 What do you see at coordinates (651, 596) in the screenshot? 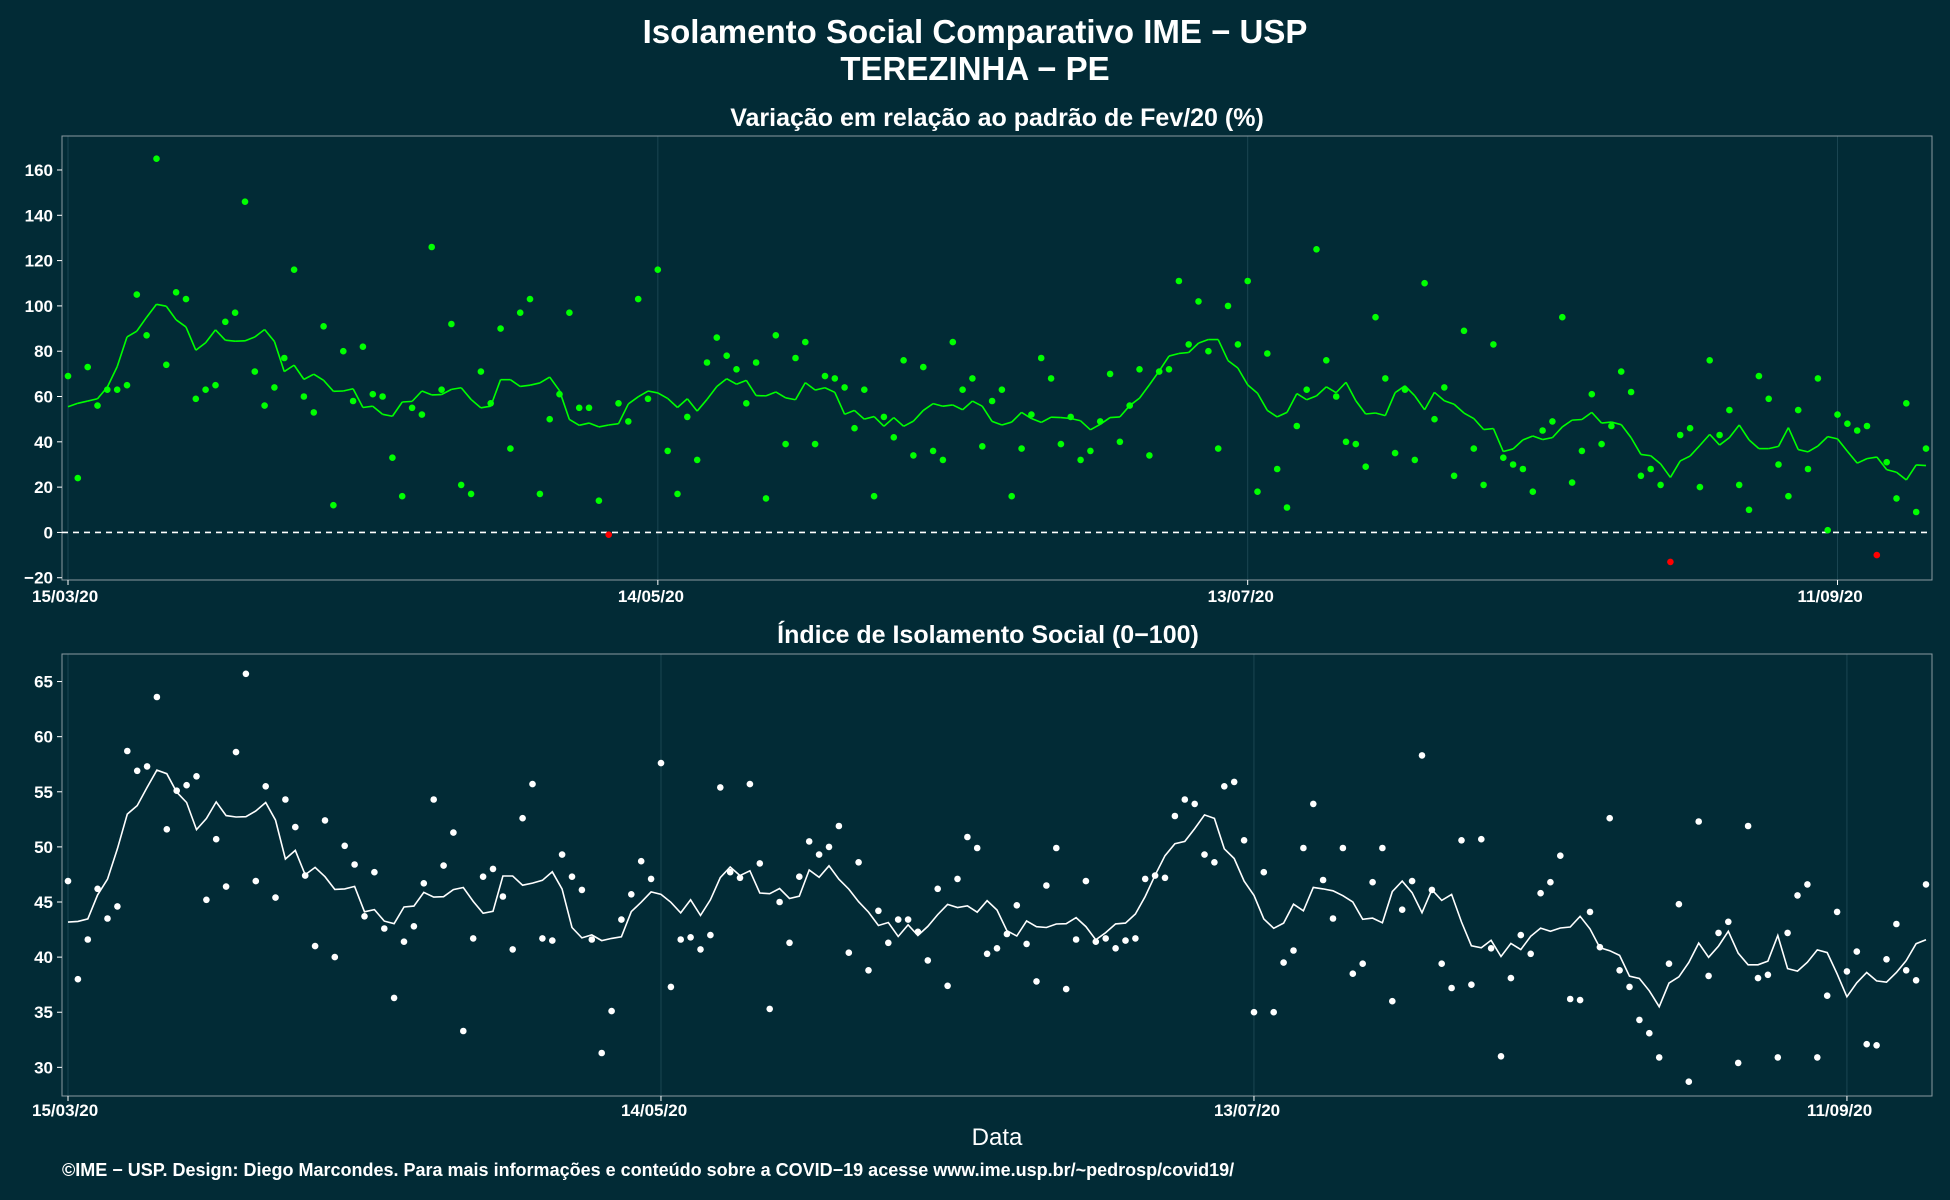
I see `x-tick-label: 14/05/20` at bounding box center [651, 596].